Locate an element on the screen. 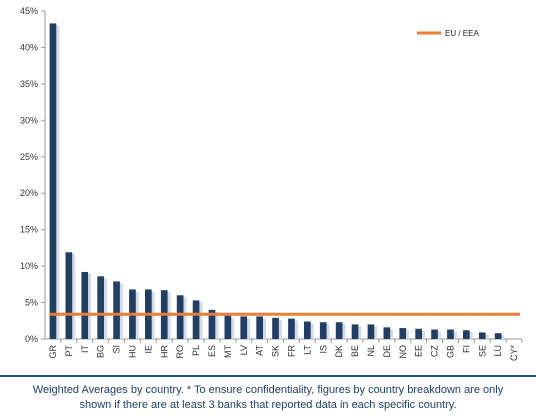  category-label: SE is located at coordinates (482, 351).